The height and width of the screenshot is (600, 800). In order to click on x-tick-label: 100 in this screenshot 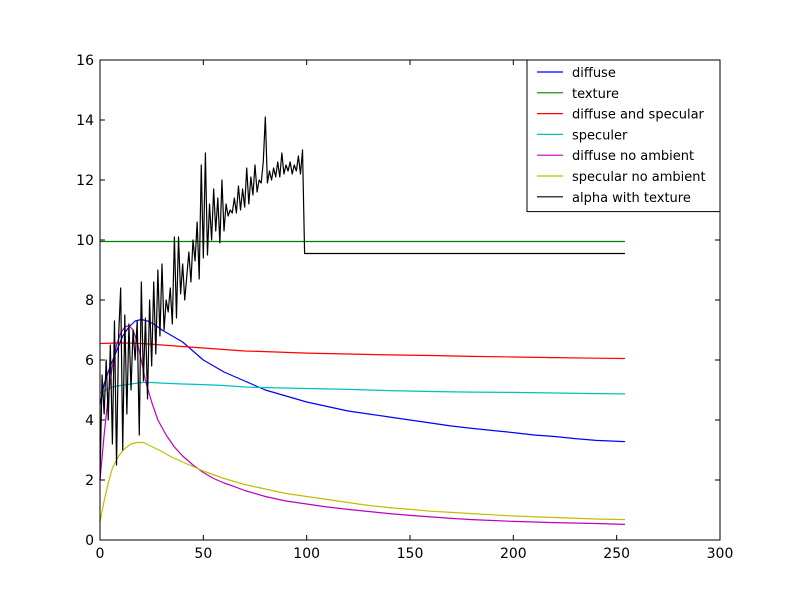, I will do `click(306, 554)`.